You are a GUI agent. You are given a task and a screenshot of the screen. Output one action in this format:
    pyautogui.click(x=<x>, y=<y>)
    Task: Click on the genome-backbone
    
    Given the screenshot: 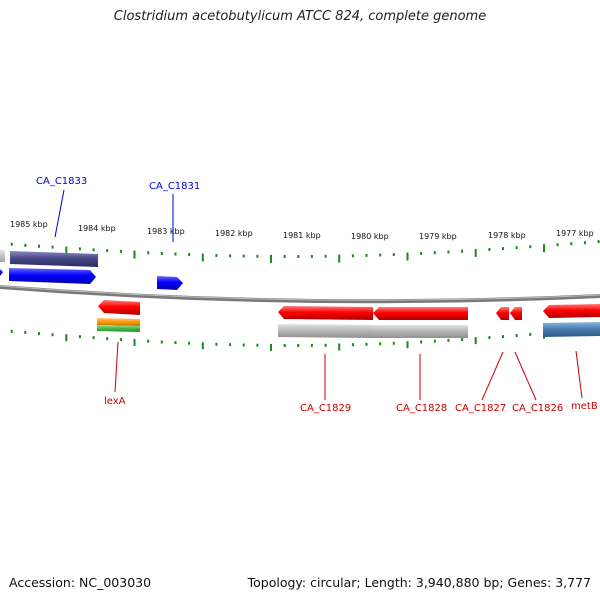 What is the action you would take?
    pyautogui.click(x=300, y=294)
    